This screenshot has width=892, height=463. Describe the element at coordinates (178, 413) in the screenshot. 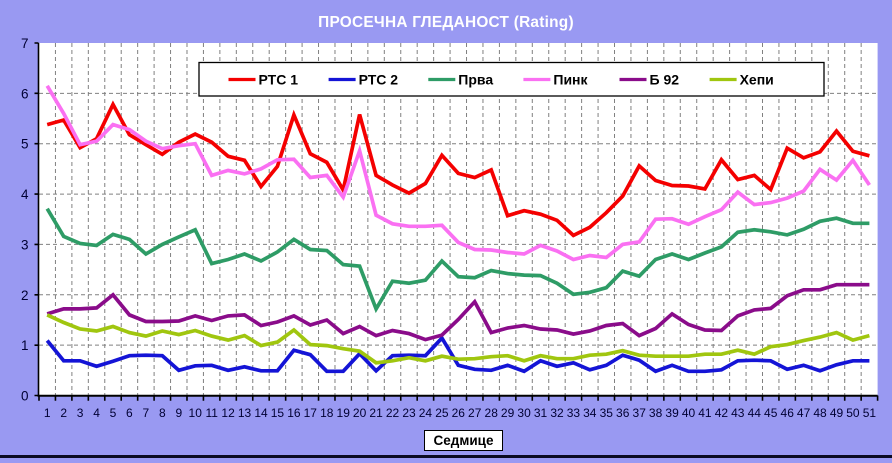

I see `svg-text: 9` at that location.